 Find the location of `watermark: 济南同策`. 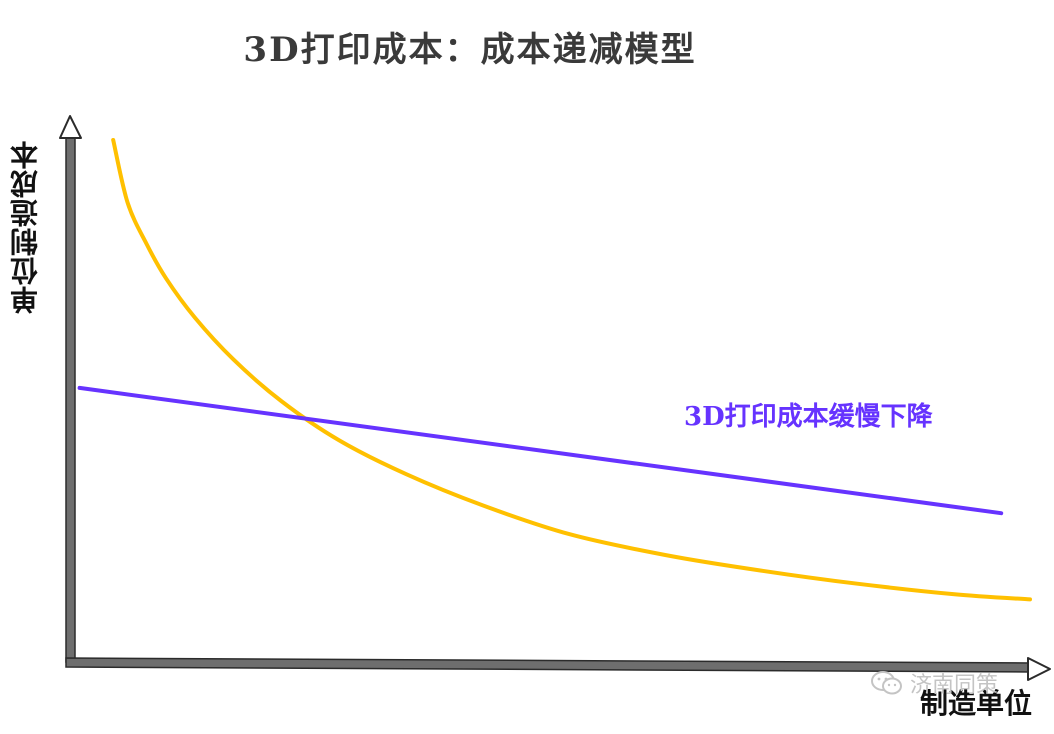

watermark: 济南同策 is located at coordinates (934, 683).